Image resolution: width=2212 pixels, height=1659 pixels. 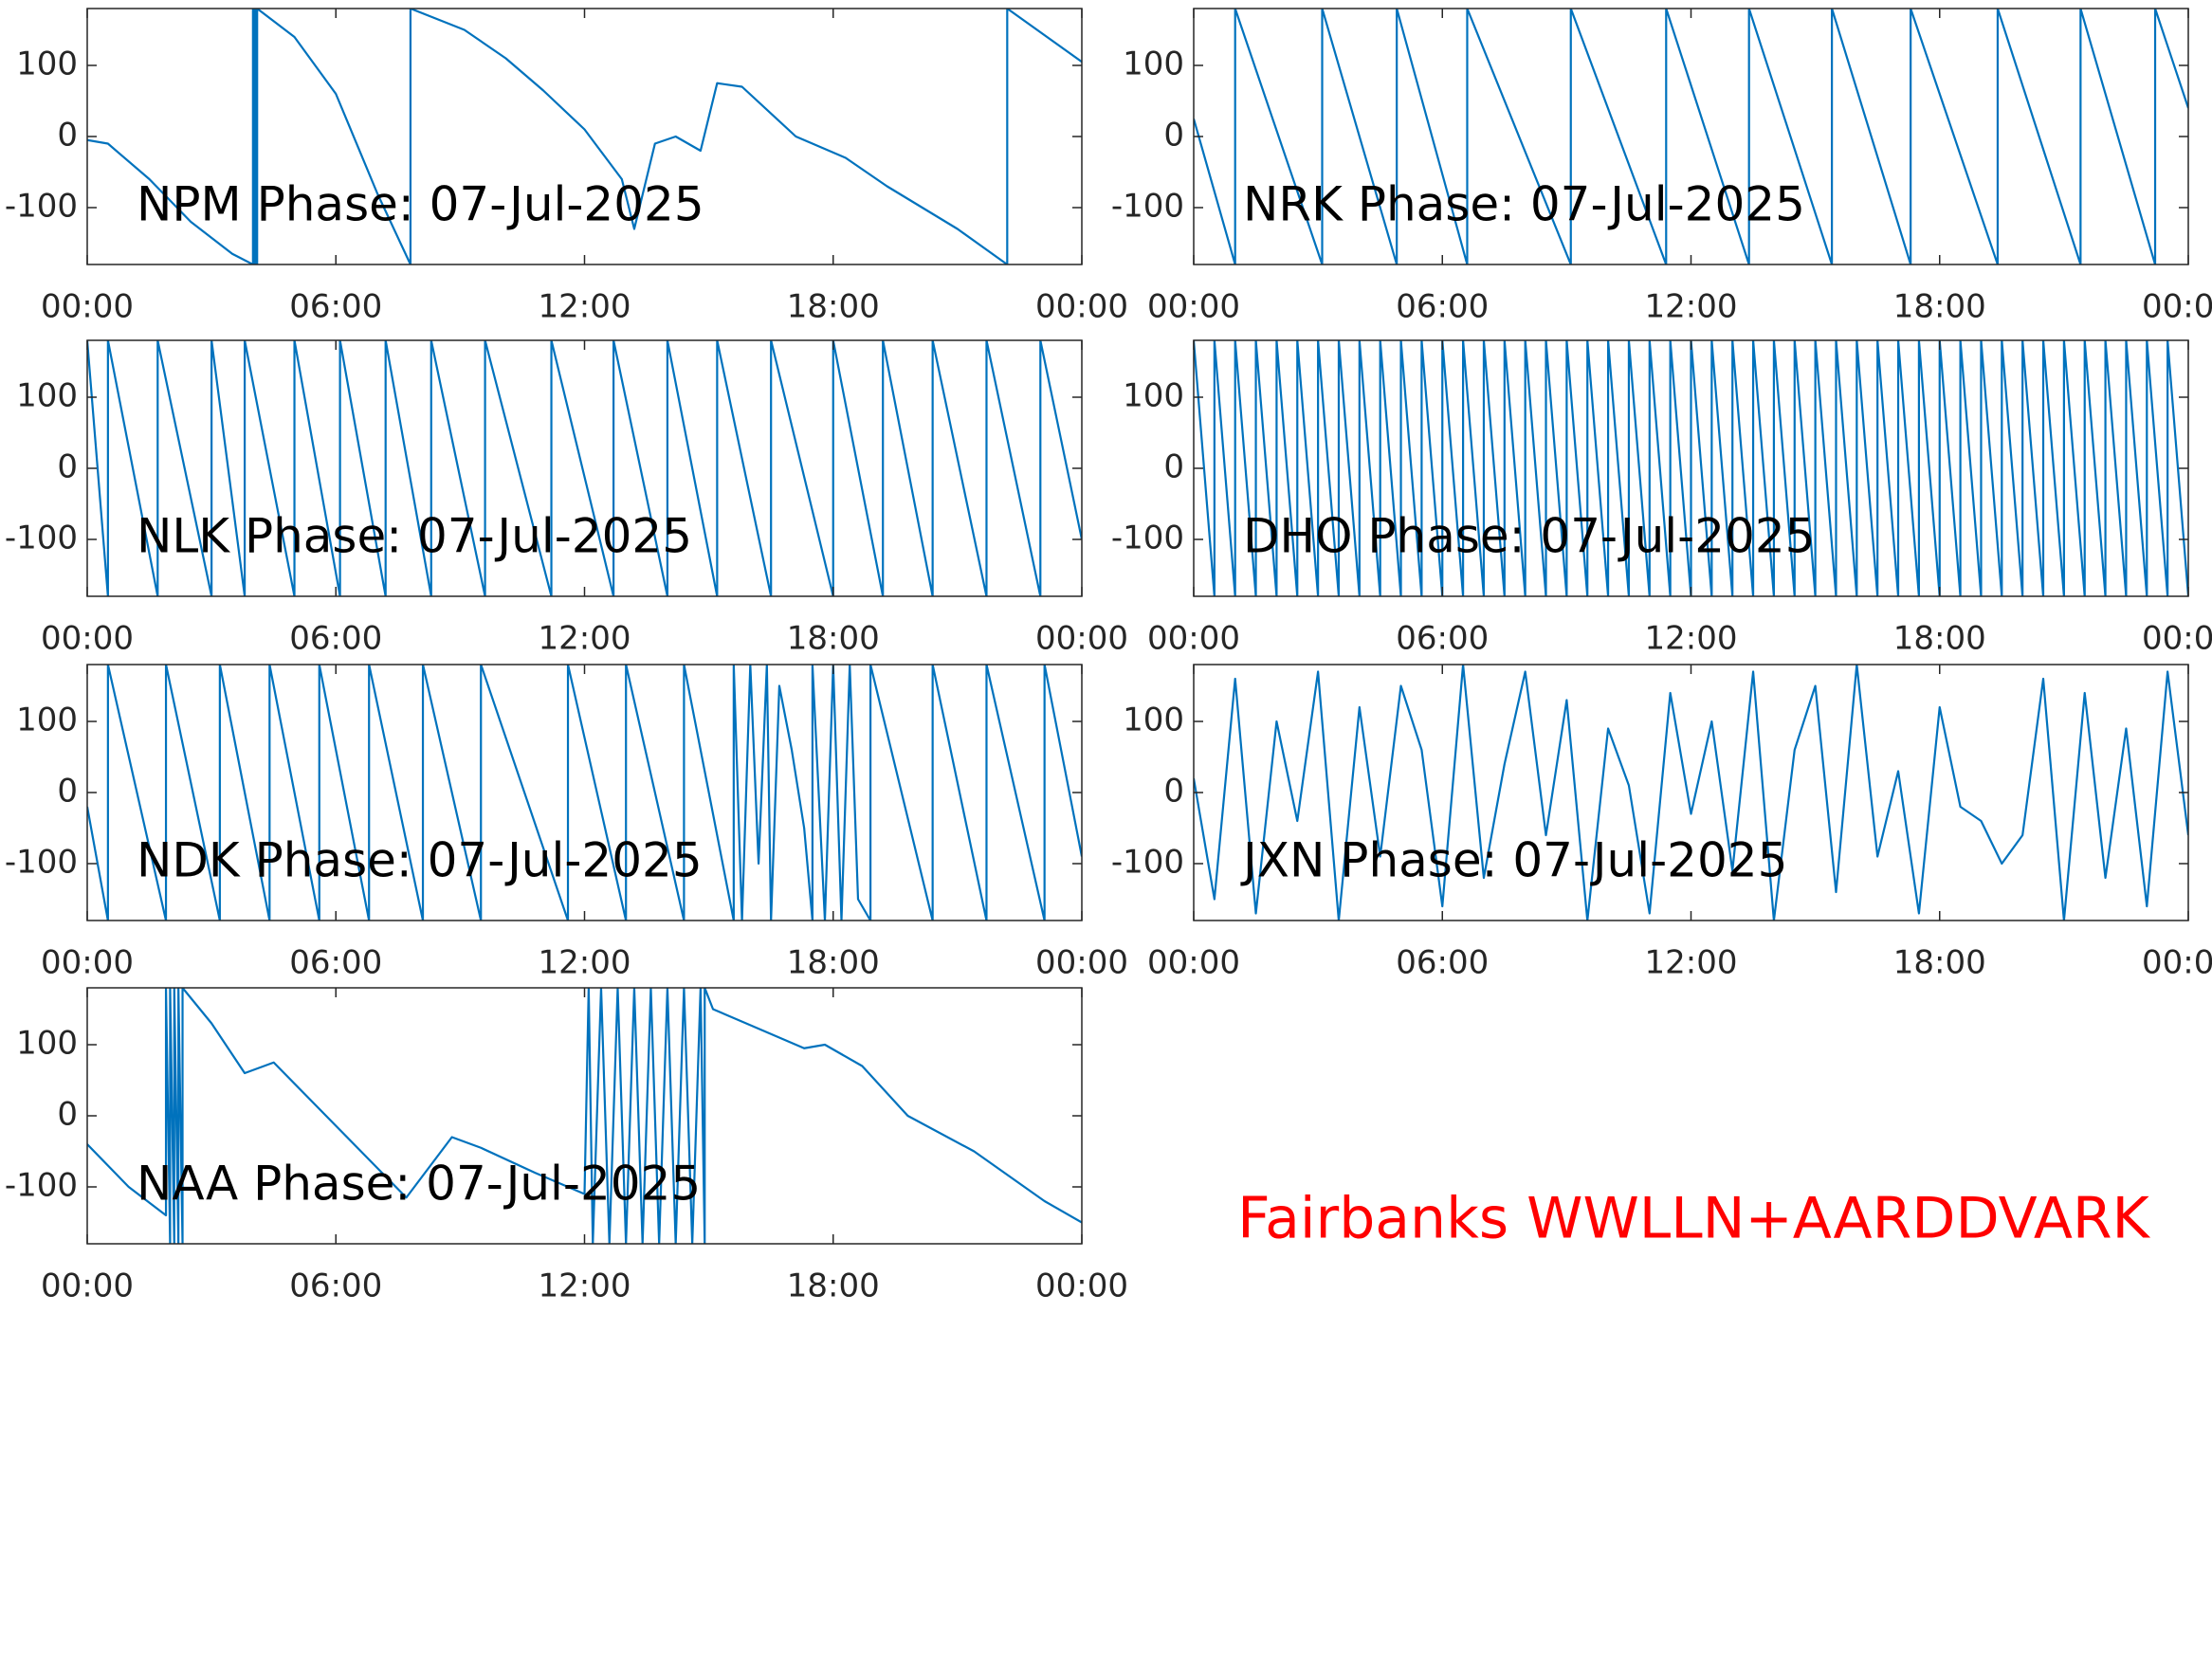 What do you see at coordinates (1529, 536) in the screenshot?
I see `panel-title: DHO Phase: 07-Jul-2025` at bounding box center [1529, 536].